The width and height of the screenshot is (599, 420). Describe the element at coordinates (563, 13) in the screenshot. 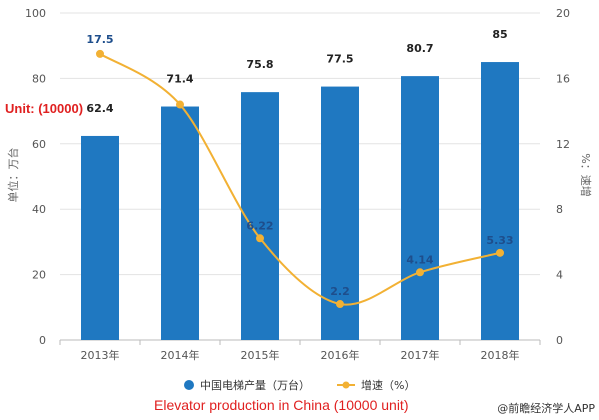

I see `right-axis-tick: 20` at that location.